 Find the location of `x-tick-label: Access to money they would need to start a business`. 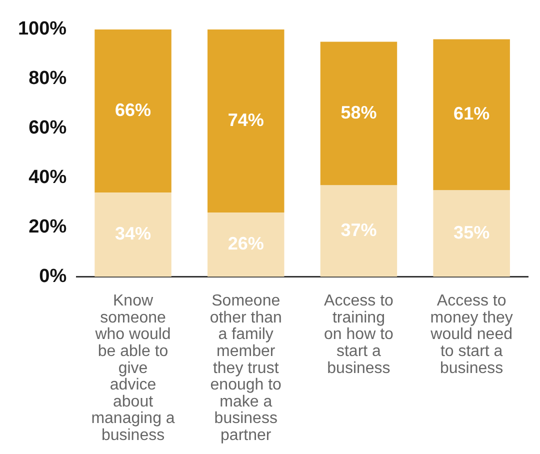

x-tick-label: Access to money they would need to start a business is located at coordinates (471, 334).